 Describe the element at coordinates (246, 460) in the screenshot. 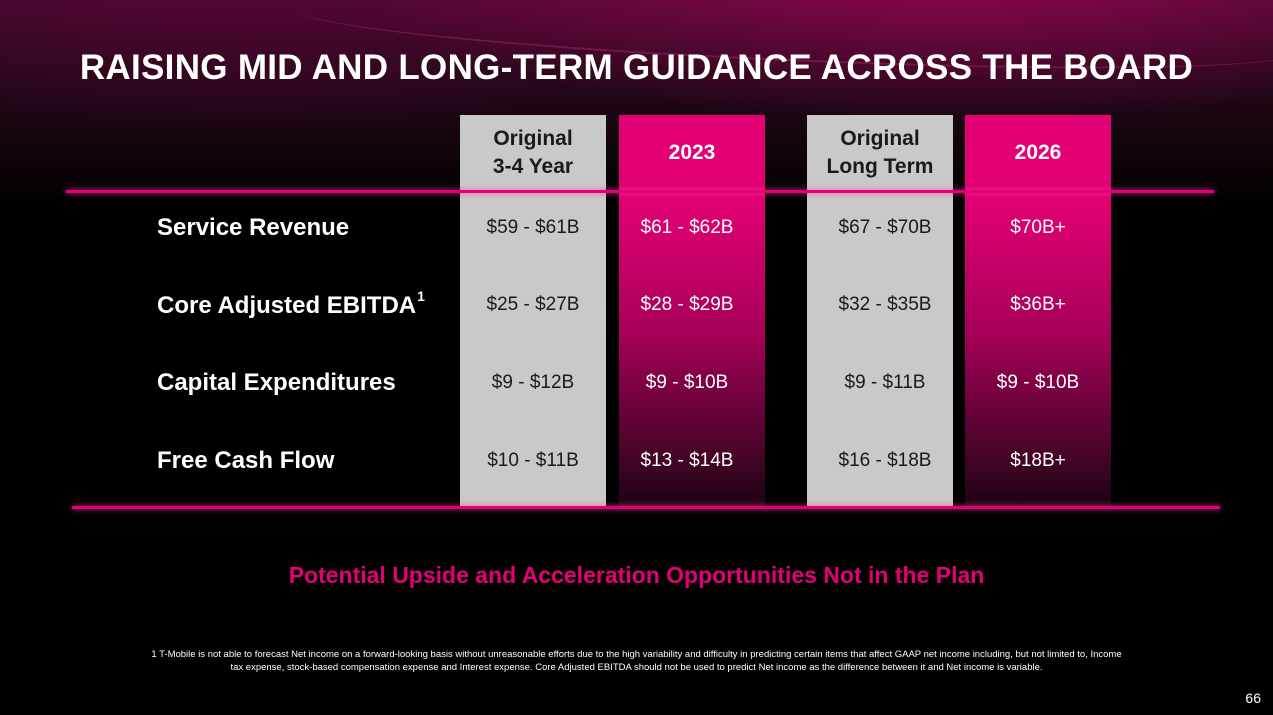

I see `row-label-free-cash-flow: Free Cash Flow` at that location.